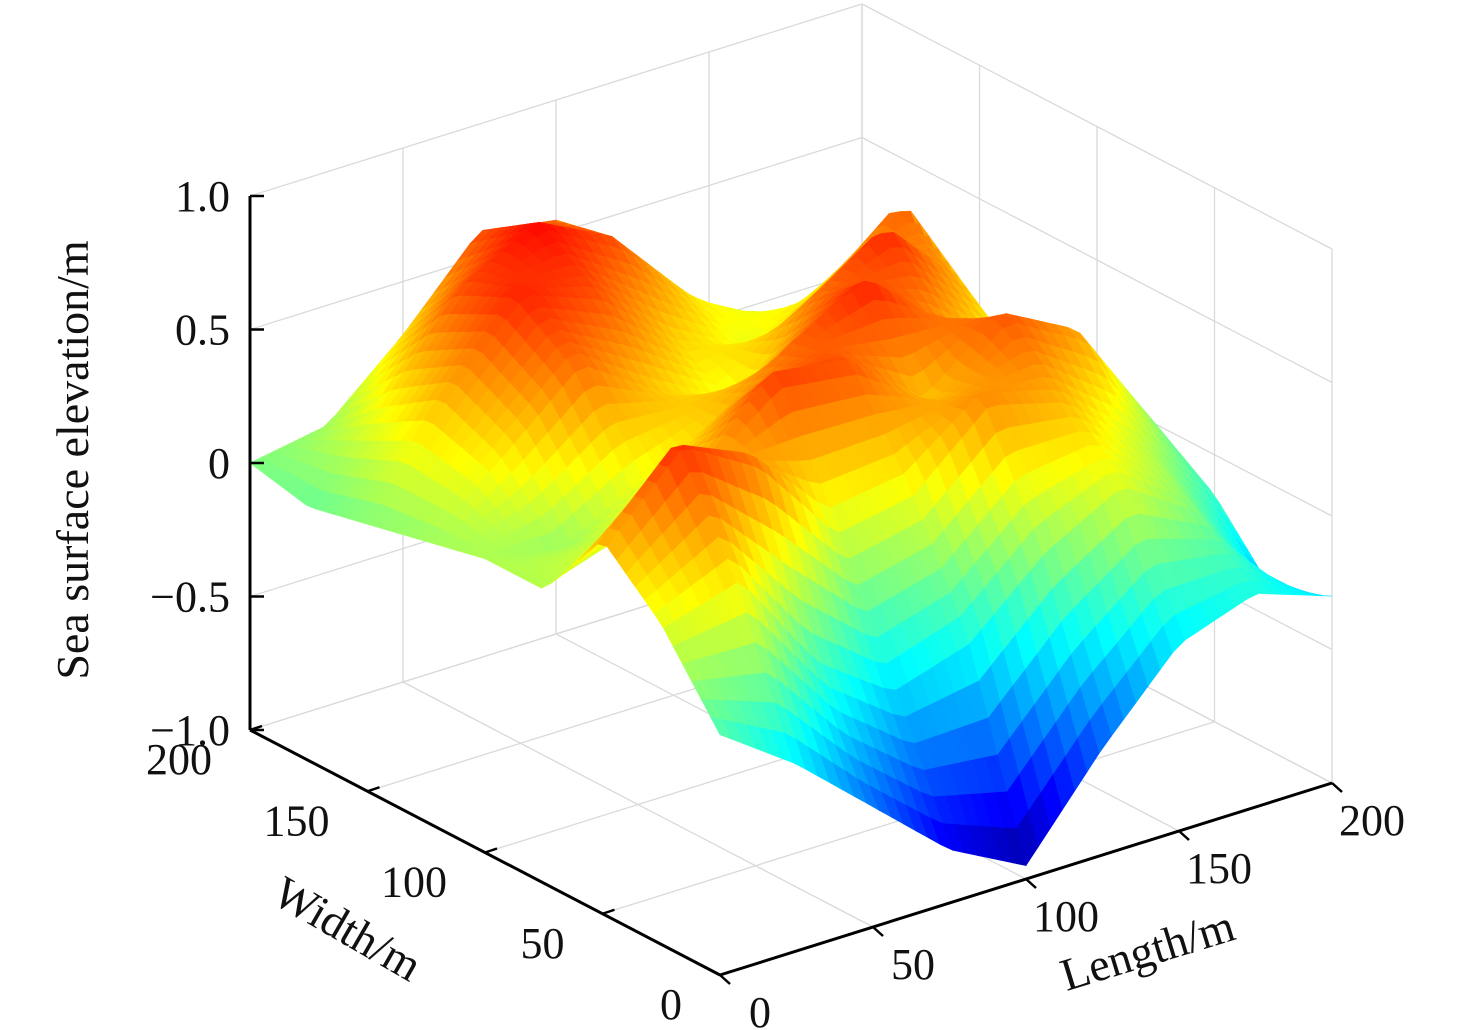 This screenshot has height=1030, width=1476. Describe the element at coordinates (543, 943) in the screenshot. I see `y-tick-label: 50` at that location.